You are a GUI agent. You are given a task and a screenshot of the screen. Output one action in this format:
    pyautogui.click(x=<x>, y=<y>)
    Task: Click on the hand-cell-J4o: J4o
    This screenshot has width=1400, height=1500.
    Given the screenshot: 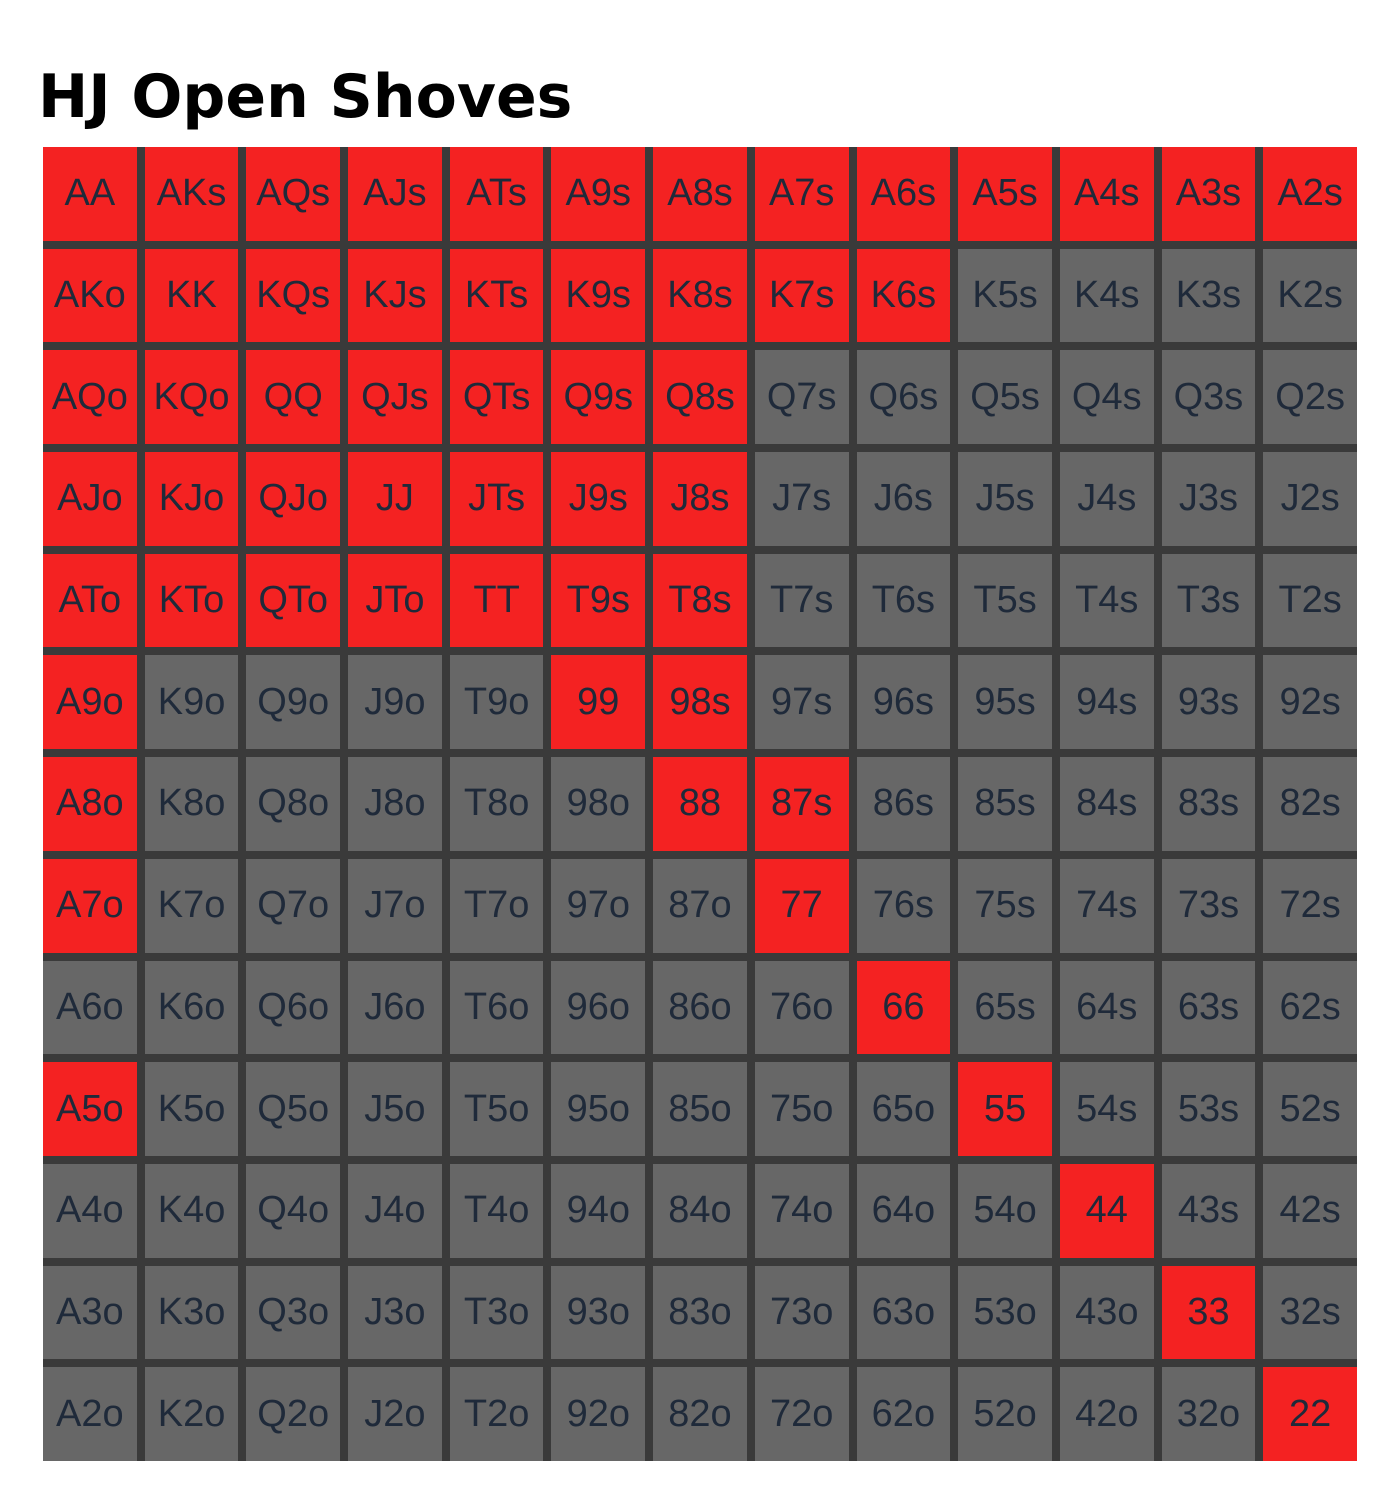 What is the action you would take?
    pyautogui.click(x=395, y=1210)
    